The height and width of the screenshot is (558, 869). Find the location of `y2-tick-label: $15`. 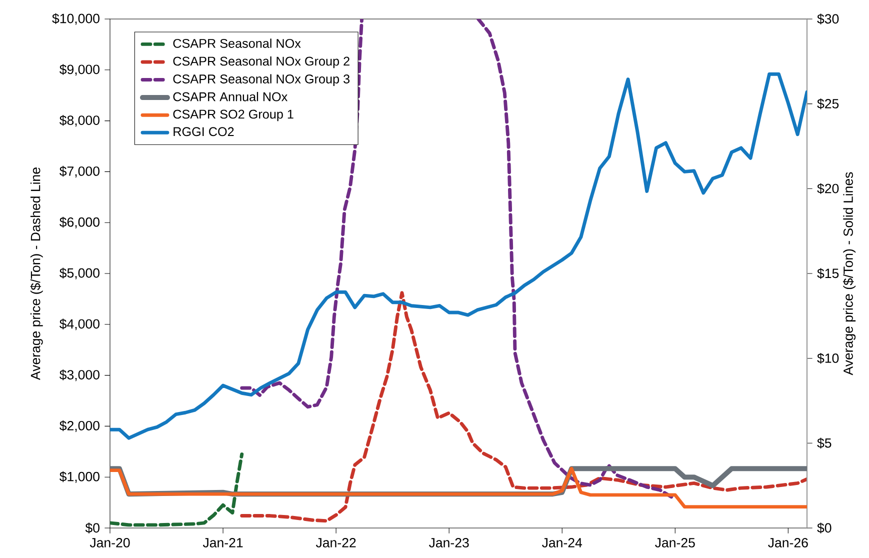

y2-tick-label: $15 is located at coordinates (828, 273).